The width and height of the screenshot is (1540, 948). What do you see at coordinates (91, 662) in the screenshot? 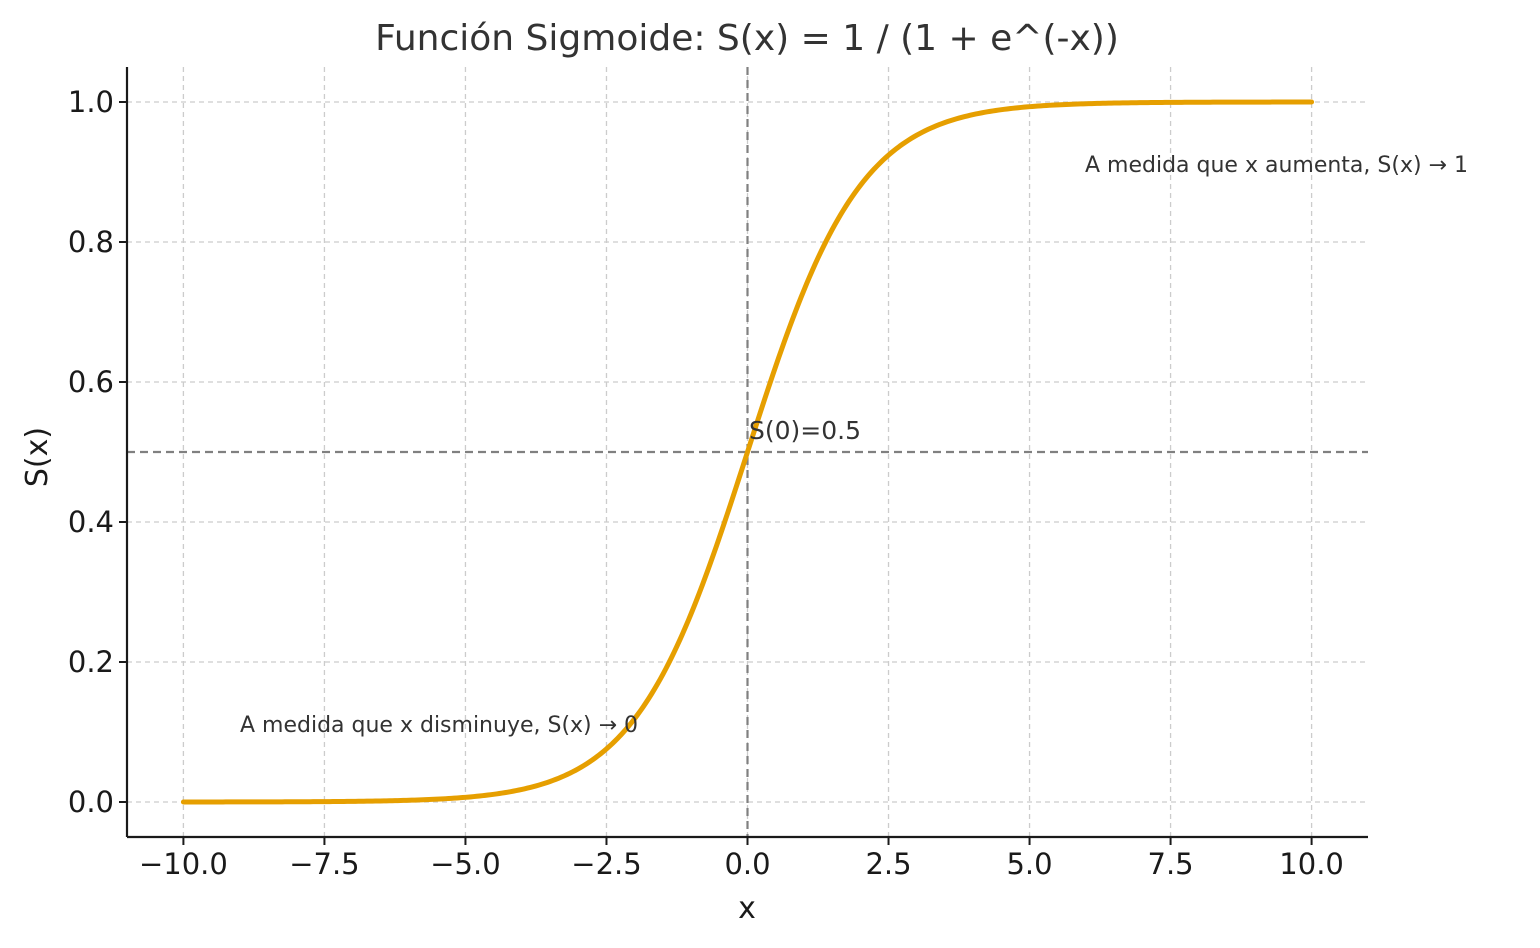
I see `y-tick-label: 0.2` at bounding box center [91, 662].